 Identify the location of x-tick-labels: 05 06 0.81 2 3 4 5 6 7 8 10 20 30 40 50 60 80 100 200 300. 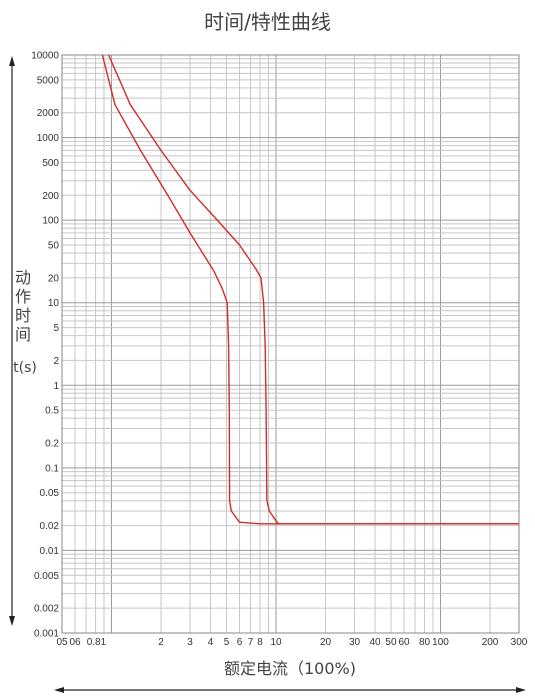
(291, 642).